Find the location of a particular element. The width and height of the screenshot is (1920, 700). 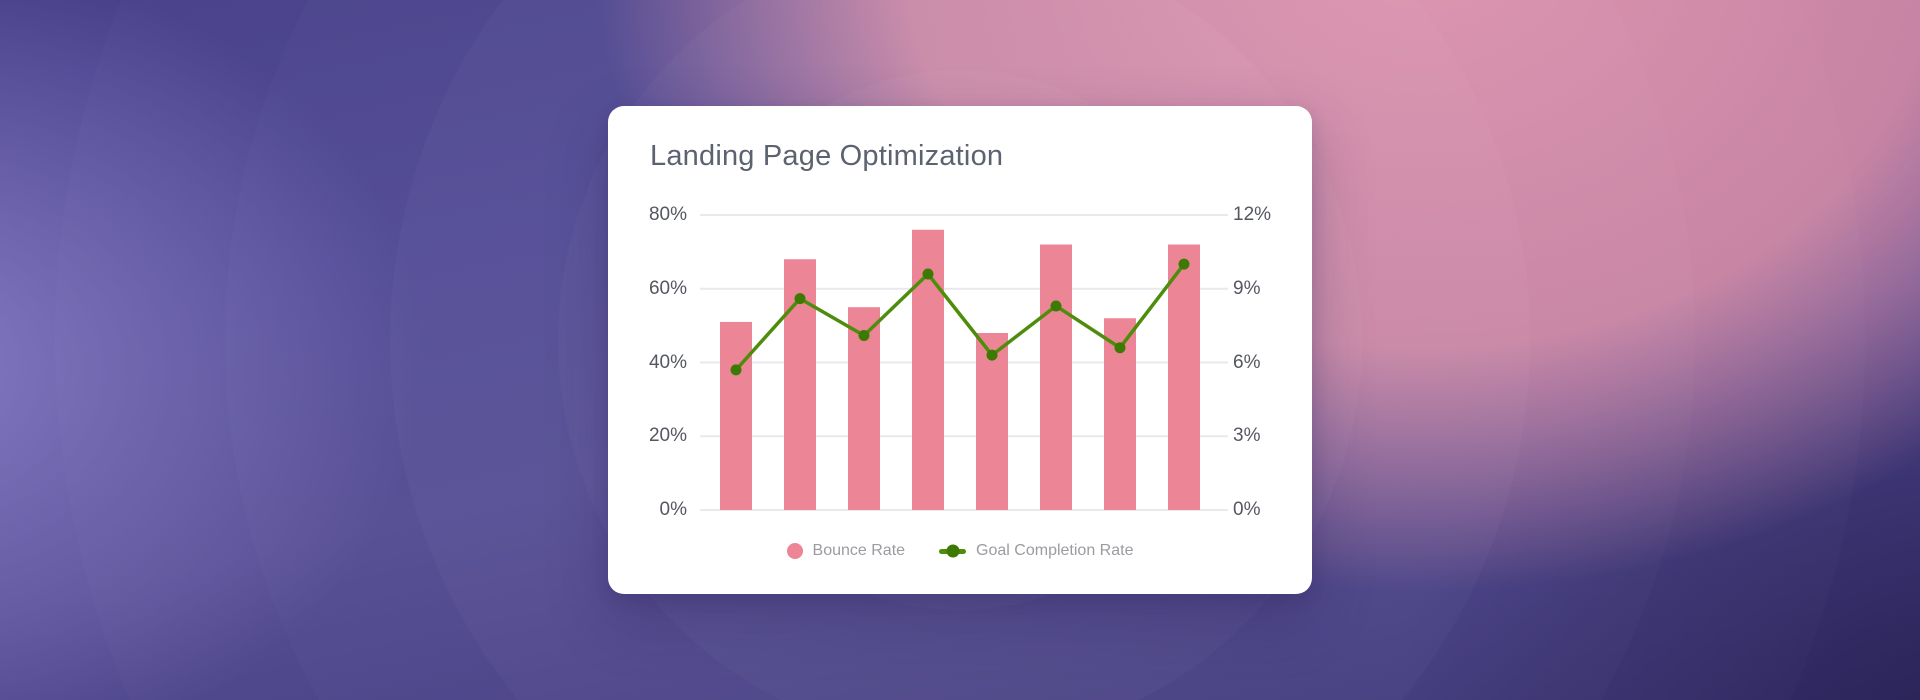

left-axis-ticks: 80% 60% 40% 20% 0% is located at coordinates (647, 350).